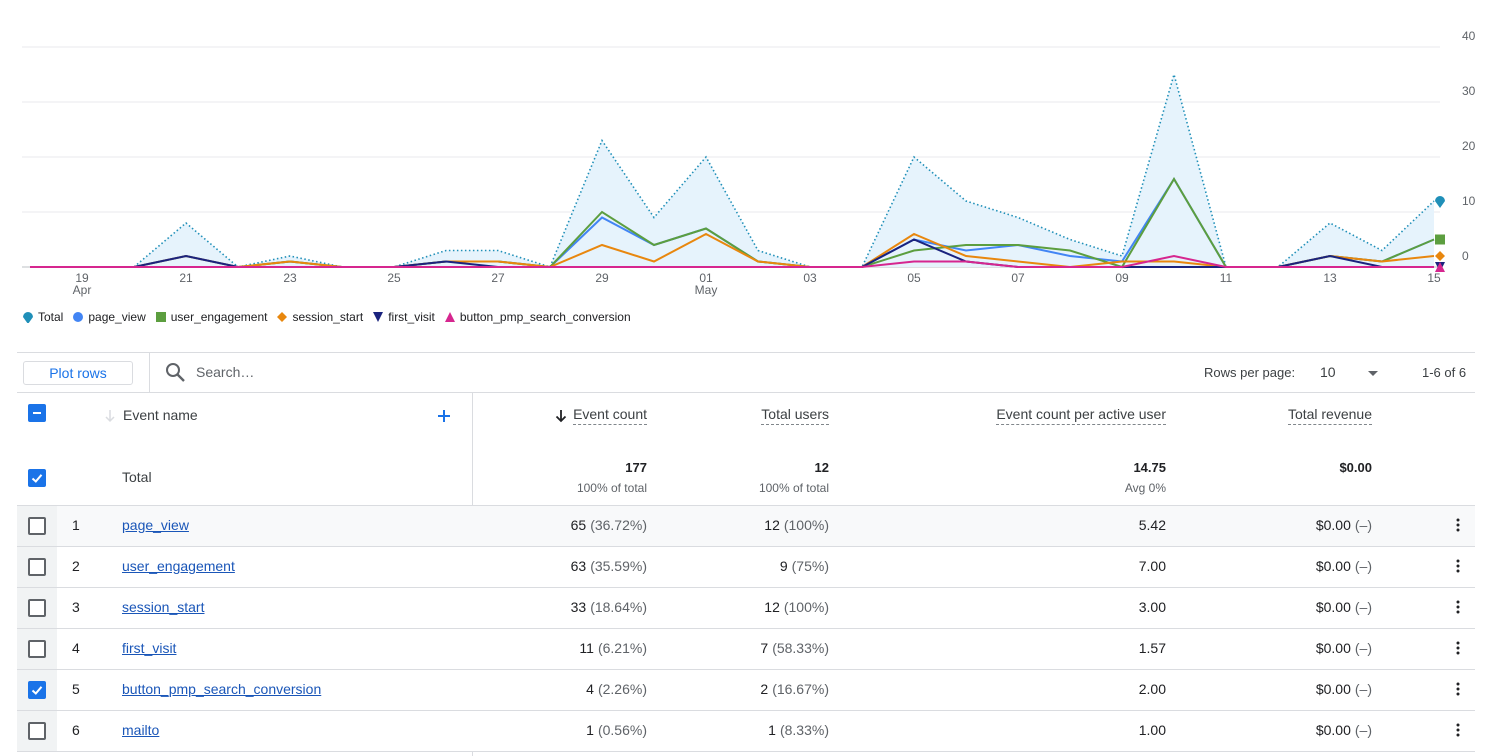 The width and height of the screenshot is (1486, 756). Describe the element at coordinates (222, 689) in the screenshot. I see `event-link: button_pmp_search_conversion` at that location.